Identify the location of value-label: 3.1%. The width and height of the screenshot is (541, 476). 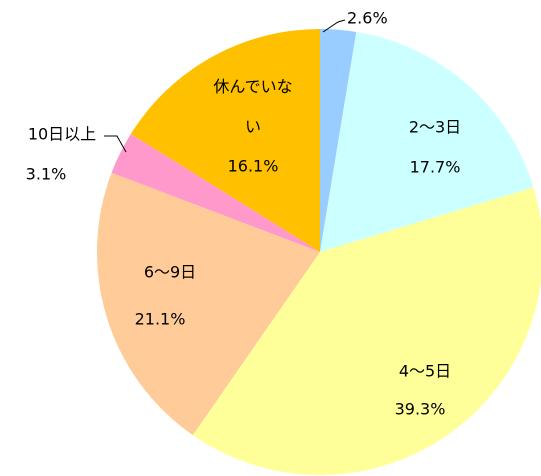
(46, 174).